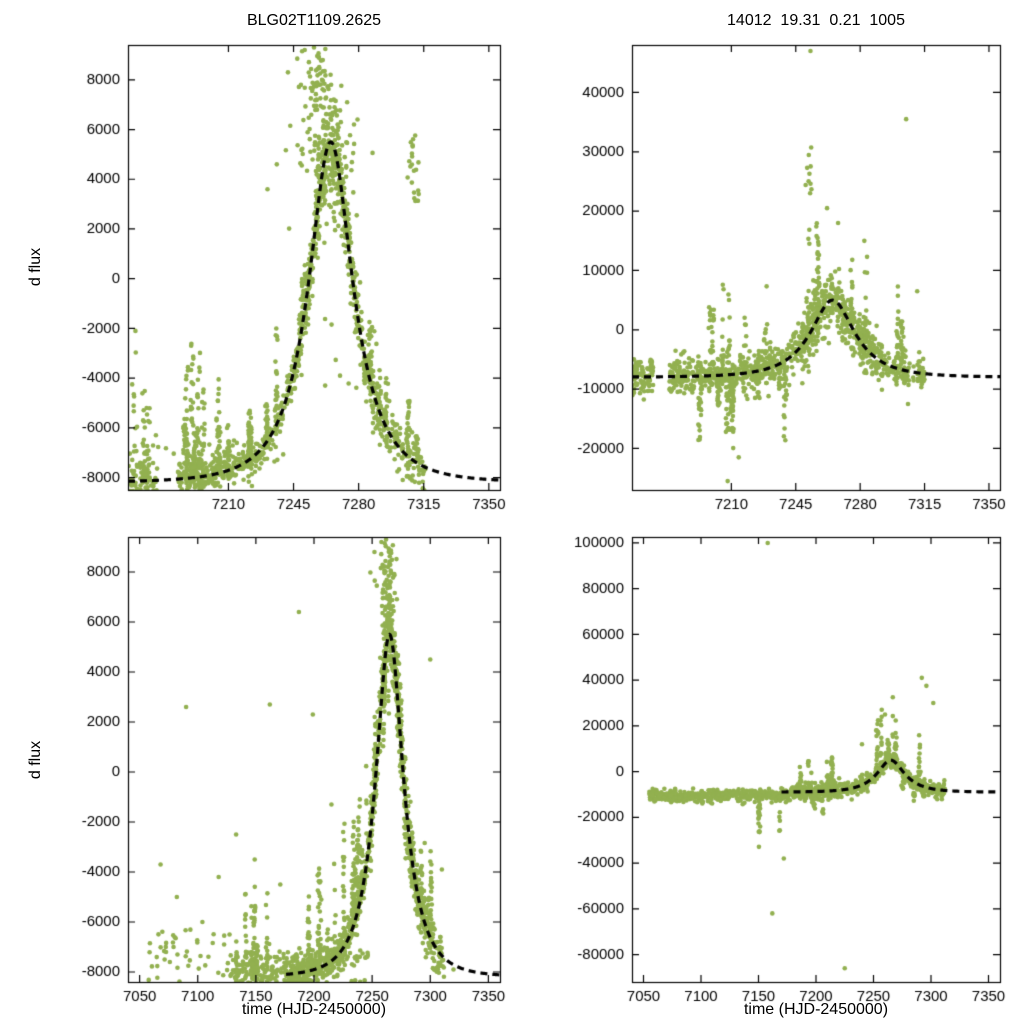 This screenshot has width=1024, height=1024. What do you see at coordinates (314, 1009) in the screenshot?
I see `x-axis-label-bottom-left: time (HJD-2450000)` at bounding box center [314, 1009].